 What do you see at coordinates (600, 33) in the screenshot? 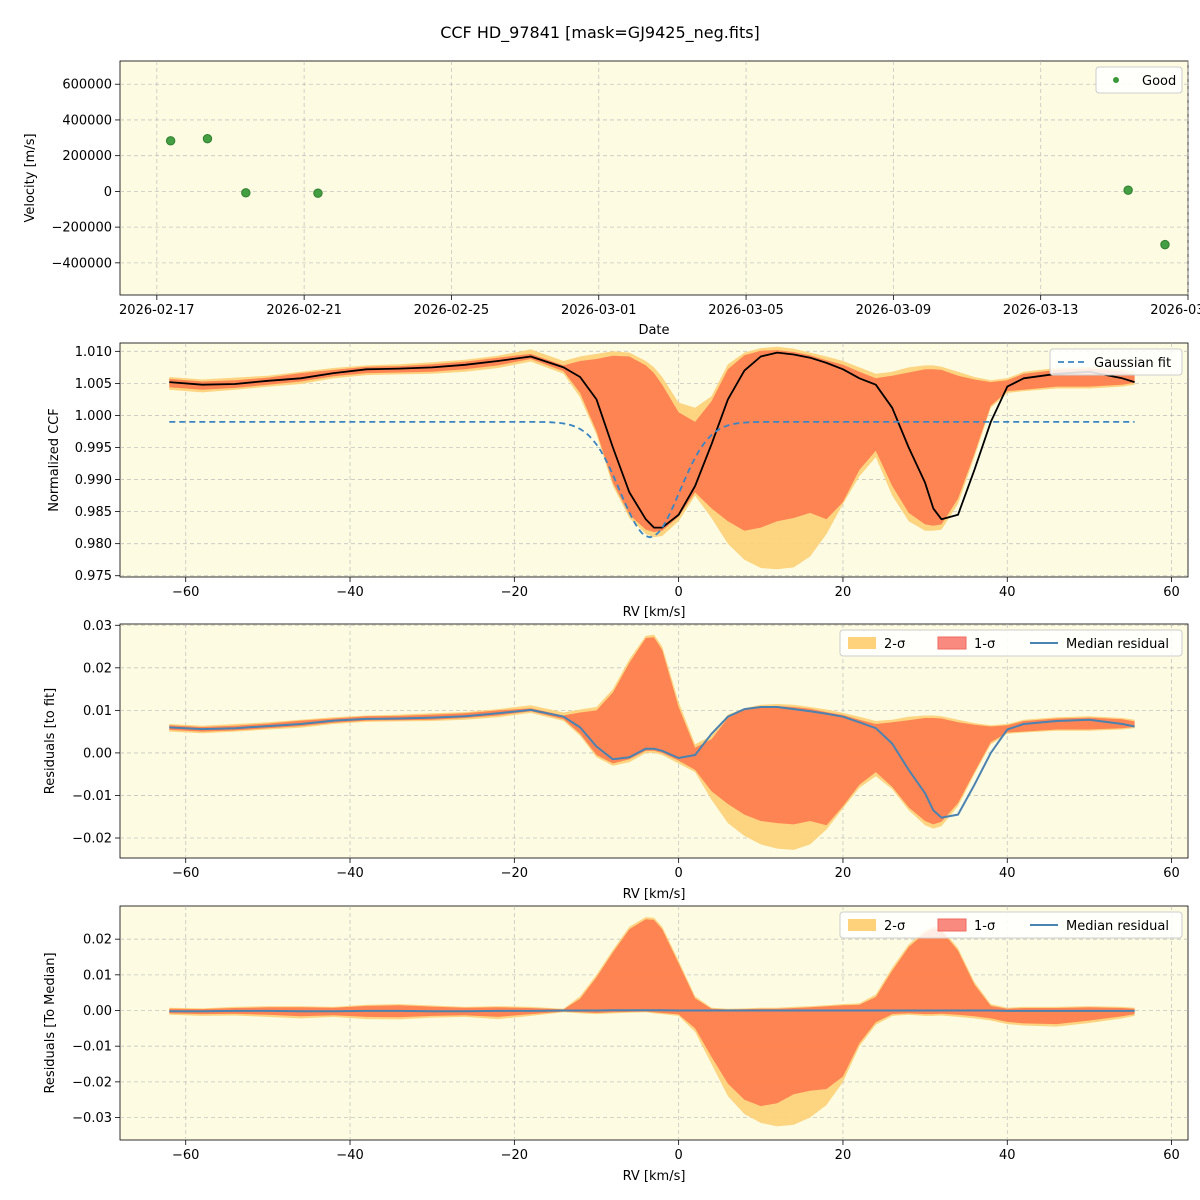
I see `figure-title: CCF HD_97841 [mask=GJ9425_neg.fits]` at bounding box center [600, 33].